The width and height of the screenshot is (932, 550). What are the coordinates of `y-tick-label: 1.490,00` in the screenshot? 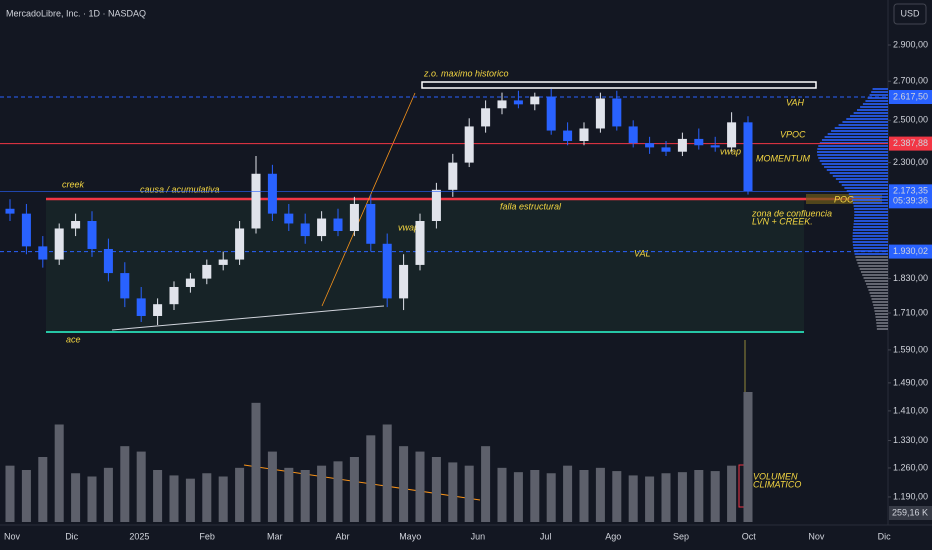 It's located at (910, 382).